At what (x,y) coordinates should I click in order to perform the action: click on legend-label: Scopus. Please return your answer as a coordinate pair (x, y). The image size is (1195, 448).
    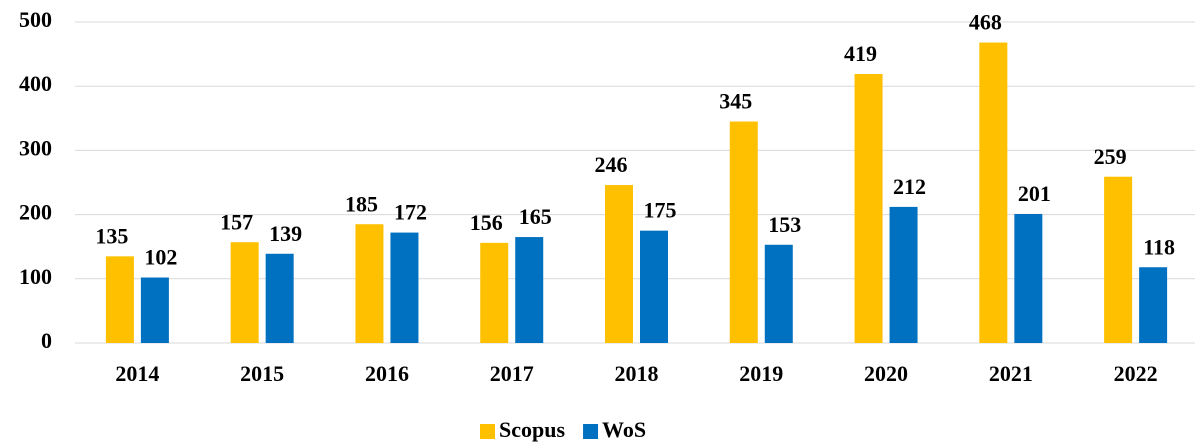
    Looking at the image, I should click on (532, 429).